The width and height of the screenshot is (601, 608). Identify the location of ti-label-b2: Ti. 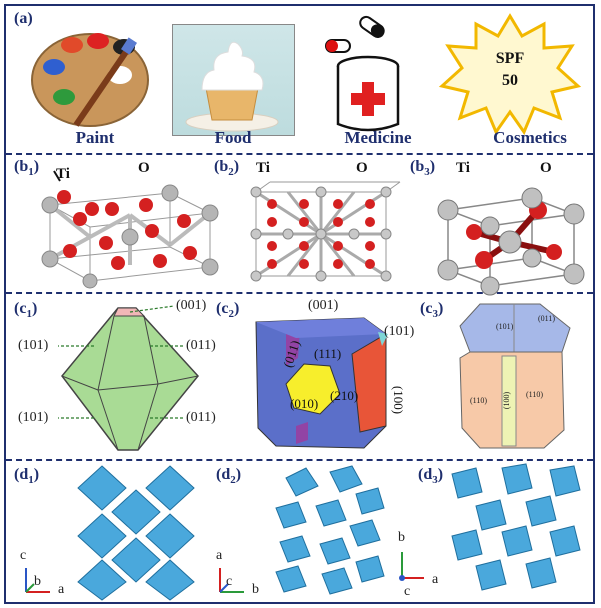
(263, 168).